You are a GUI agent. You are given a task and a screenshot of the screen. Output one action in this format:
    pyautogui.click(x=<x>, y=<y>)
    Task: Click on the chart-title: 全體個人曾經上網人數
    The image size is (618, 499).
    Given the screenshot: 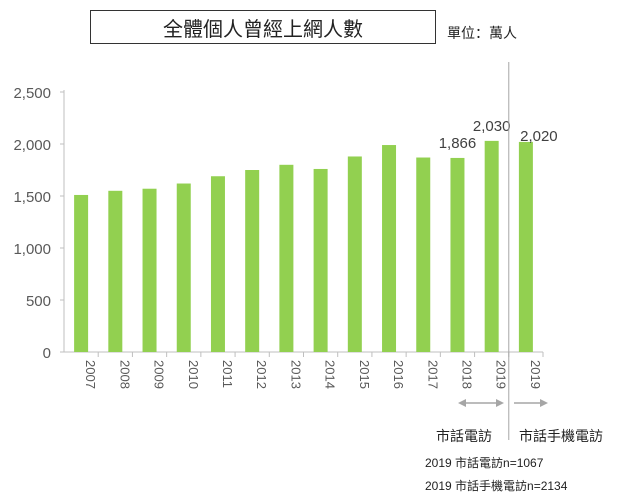 What is the action you would take?
    pyautogui.click(x=263, y=27)
    